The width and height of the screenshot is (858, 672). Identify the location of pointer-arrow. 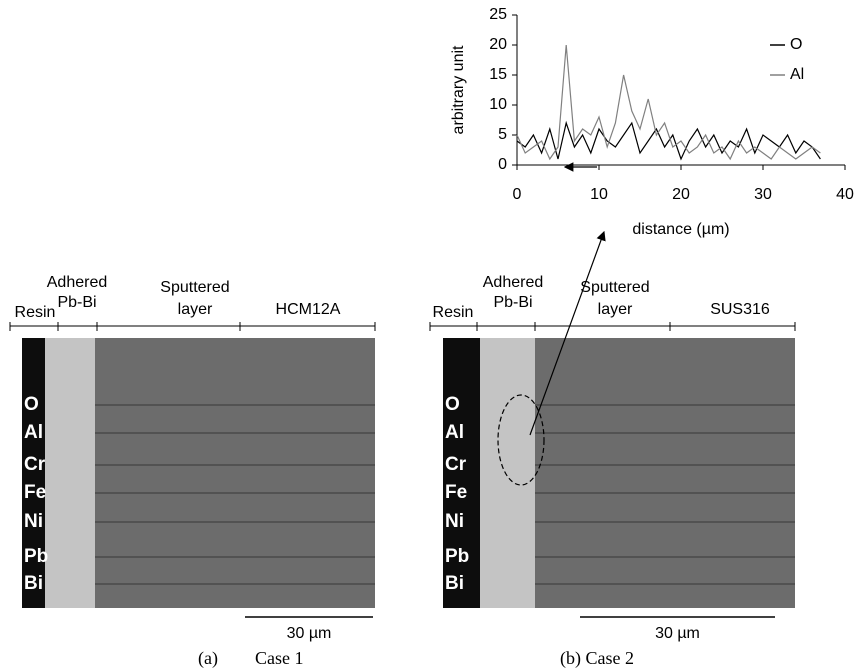
(567, 333).